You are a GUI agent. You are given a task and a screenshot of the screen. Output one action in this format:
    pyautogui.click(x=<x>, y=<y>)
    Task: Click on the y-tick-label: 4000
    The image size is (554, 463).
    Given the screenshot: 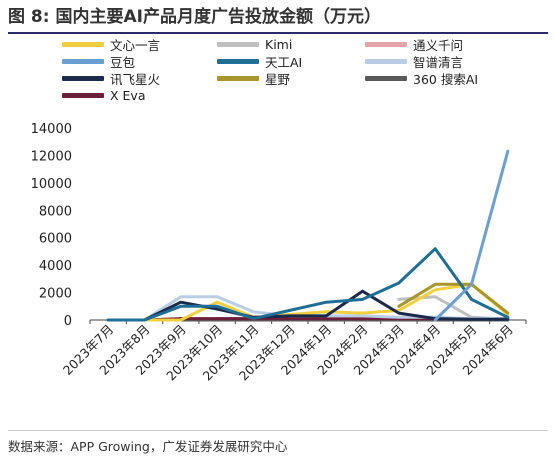 What is the action you would take?
    pyautogui.click(x=55, y=266)
    